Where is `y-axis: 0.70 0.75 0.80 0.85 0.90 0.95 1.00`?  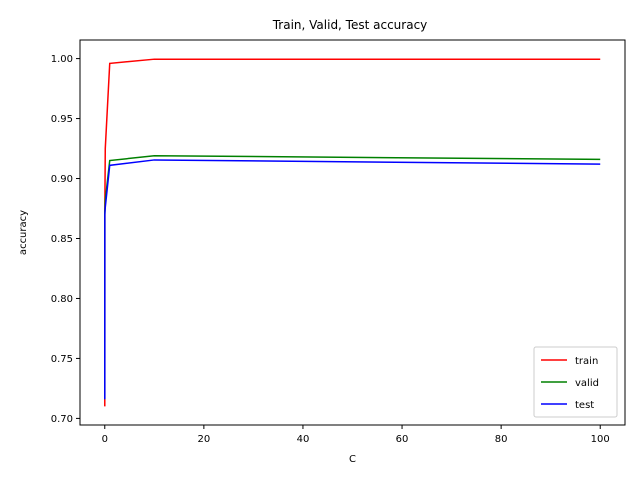 y-axis: 0.70 0.75 0.80 0.85 0.90 0.95 1.00 is located at coordinates (65, 239).